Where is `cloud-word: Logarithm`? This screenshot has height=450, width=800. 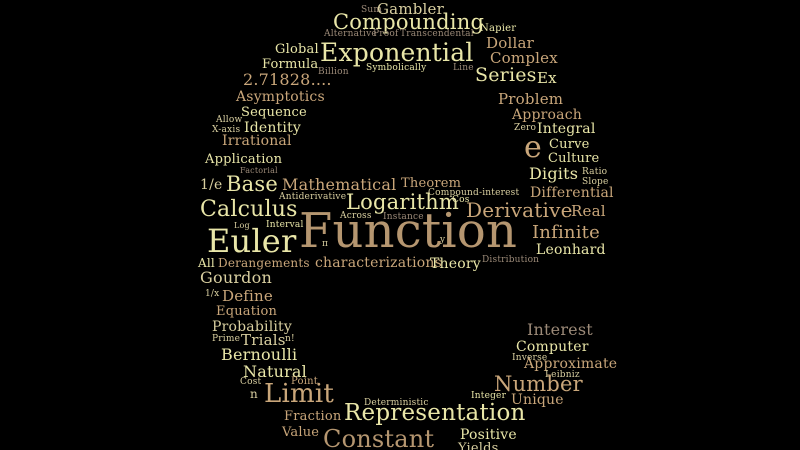
cloud-word: Logarithm is located at coordinates (402, 202).